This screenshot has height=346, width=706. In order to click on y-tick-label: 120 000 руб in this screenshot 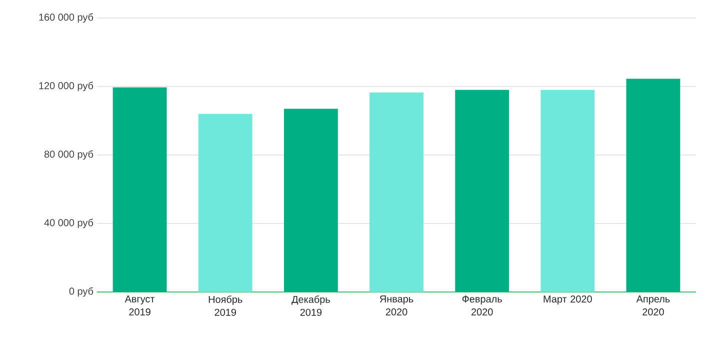, I will do `click(66, 87)`.